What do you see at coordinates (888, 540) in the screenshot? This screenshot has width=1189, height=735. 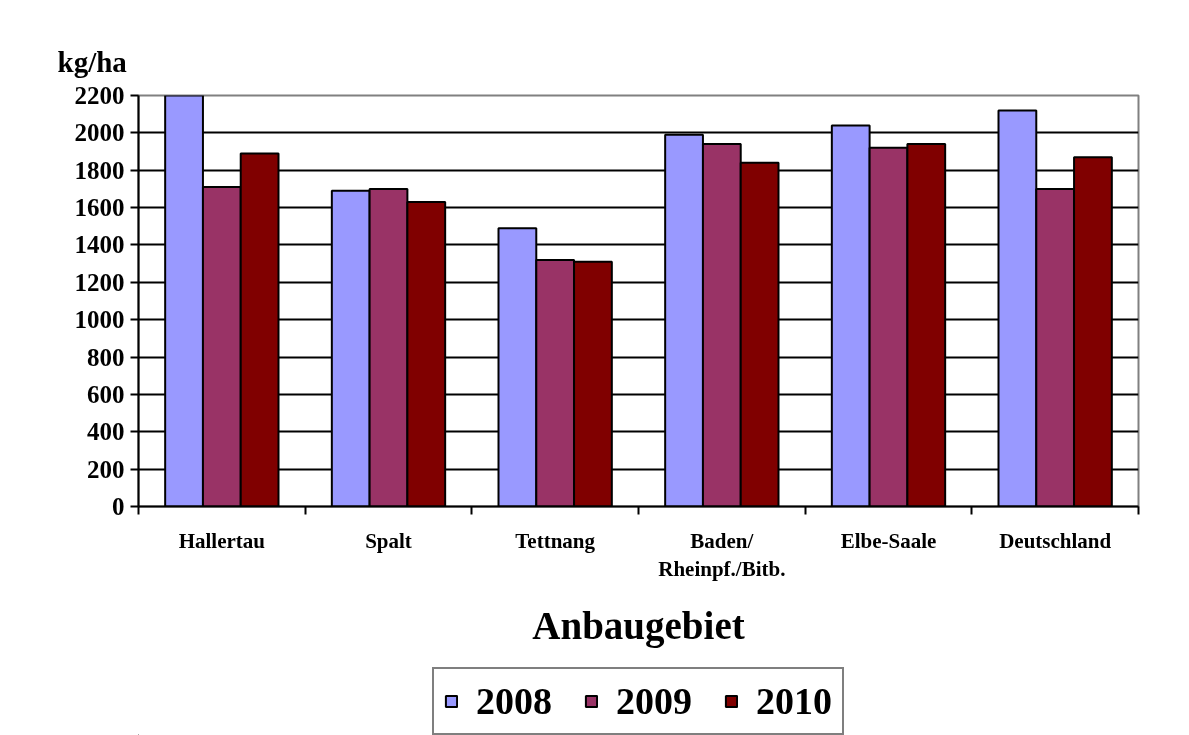 I see `x-tick-label: Elbe-Saale` at bounding box center [888, 540].